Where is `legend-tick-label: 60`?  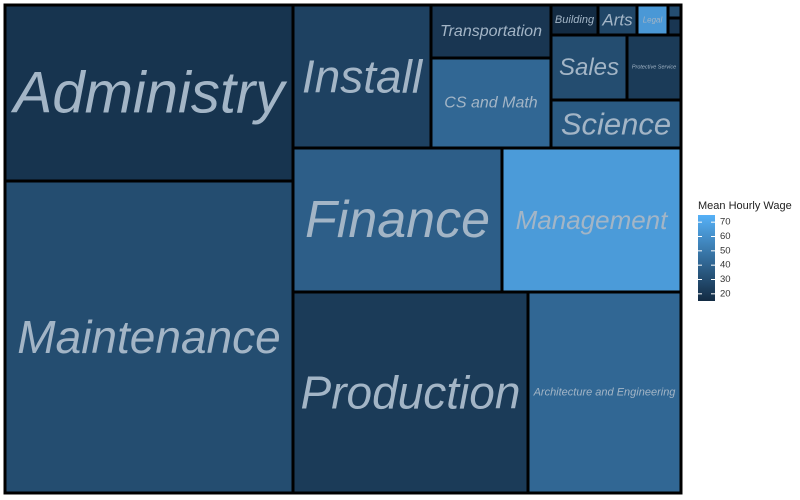
legend-tick-label: 60 is located at coordinates (725, 236).